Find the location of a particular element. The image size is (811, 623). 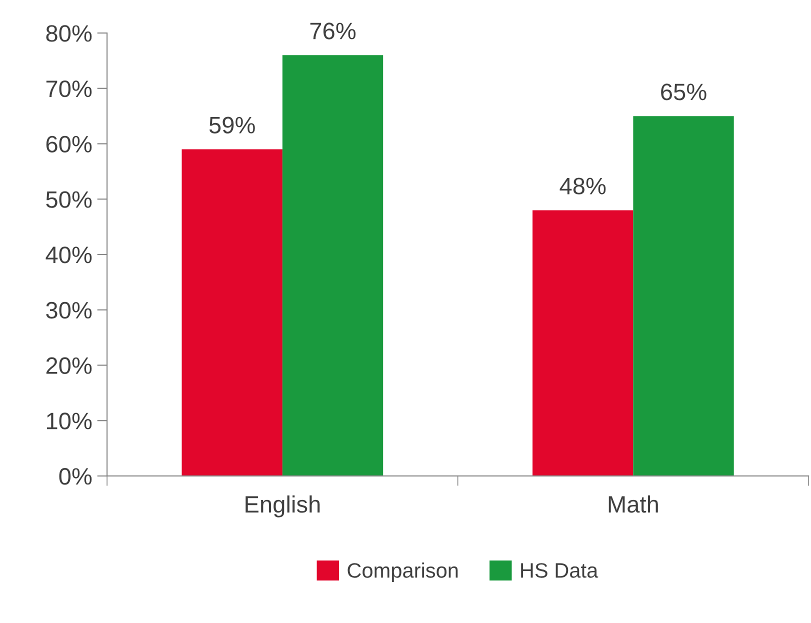

data-label: 48% is located at coordinates (583, 186).